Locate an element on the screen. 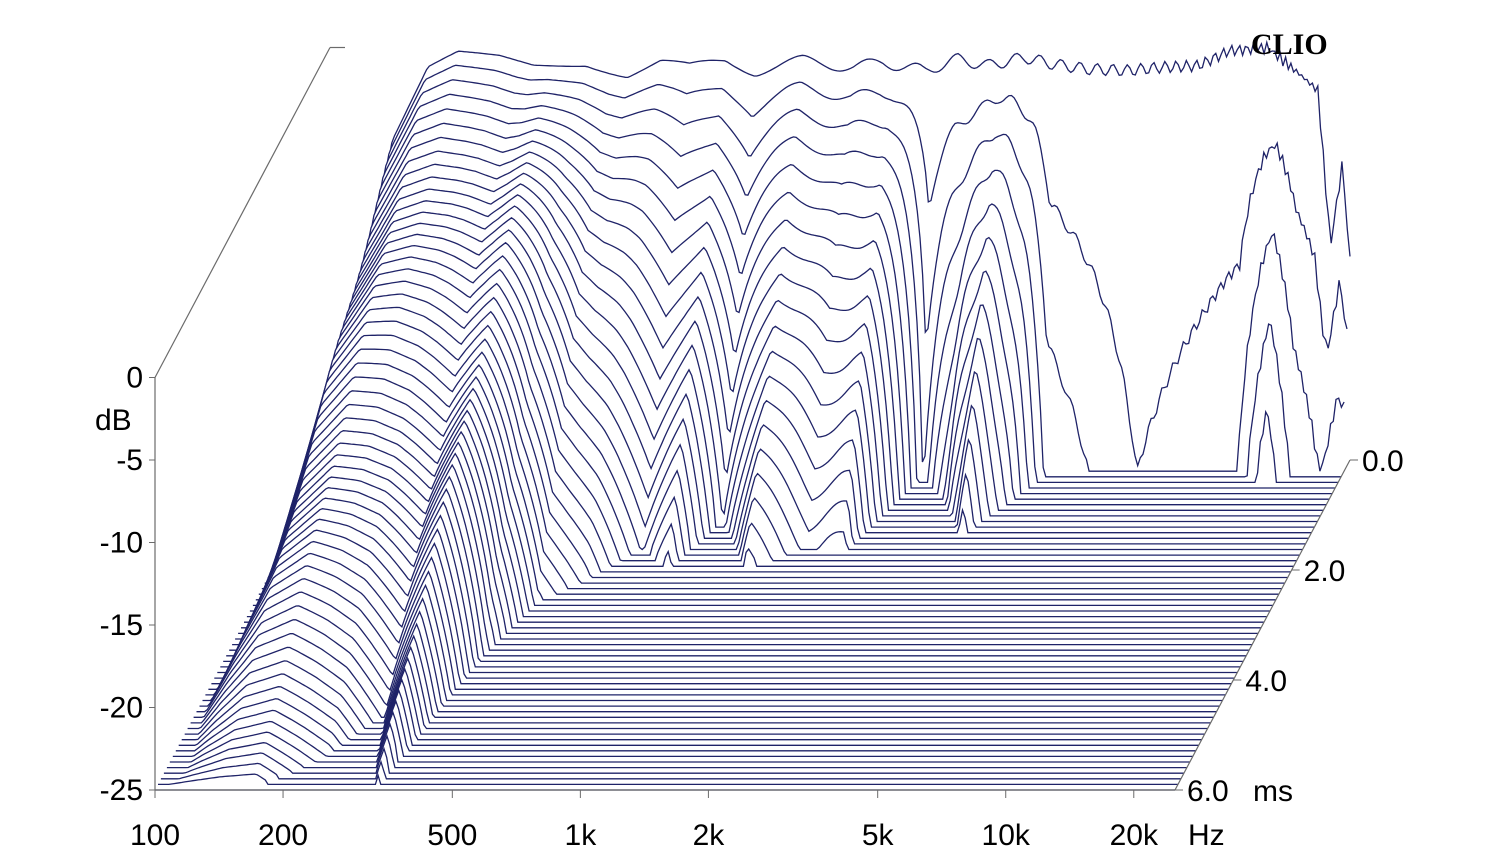 The image size is (1500, 861). x-axis: 100 200 500 1k 2k 5k 10k 20k is located at coordinates (644, 821).